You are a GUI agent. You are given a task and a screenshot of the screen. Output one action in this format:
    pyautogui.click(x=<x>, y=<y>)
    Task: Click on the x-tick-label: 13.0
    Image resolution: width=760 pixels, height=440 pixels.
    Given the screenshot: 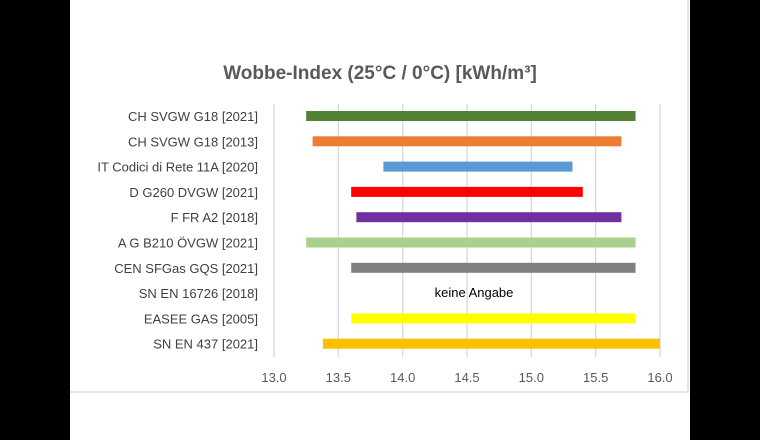 What is the action you would take?
    pyautogui.click(x=273, y=377)
    